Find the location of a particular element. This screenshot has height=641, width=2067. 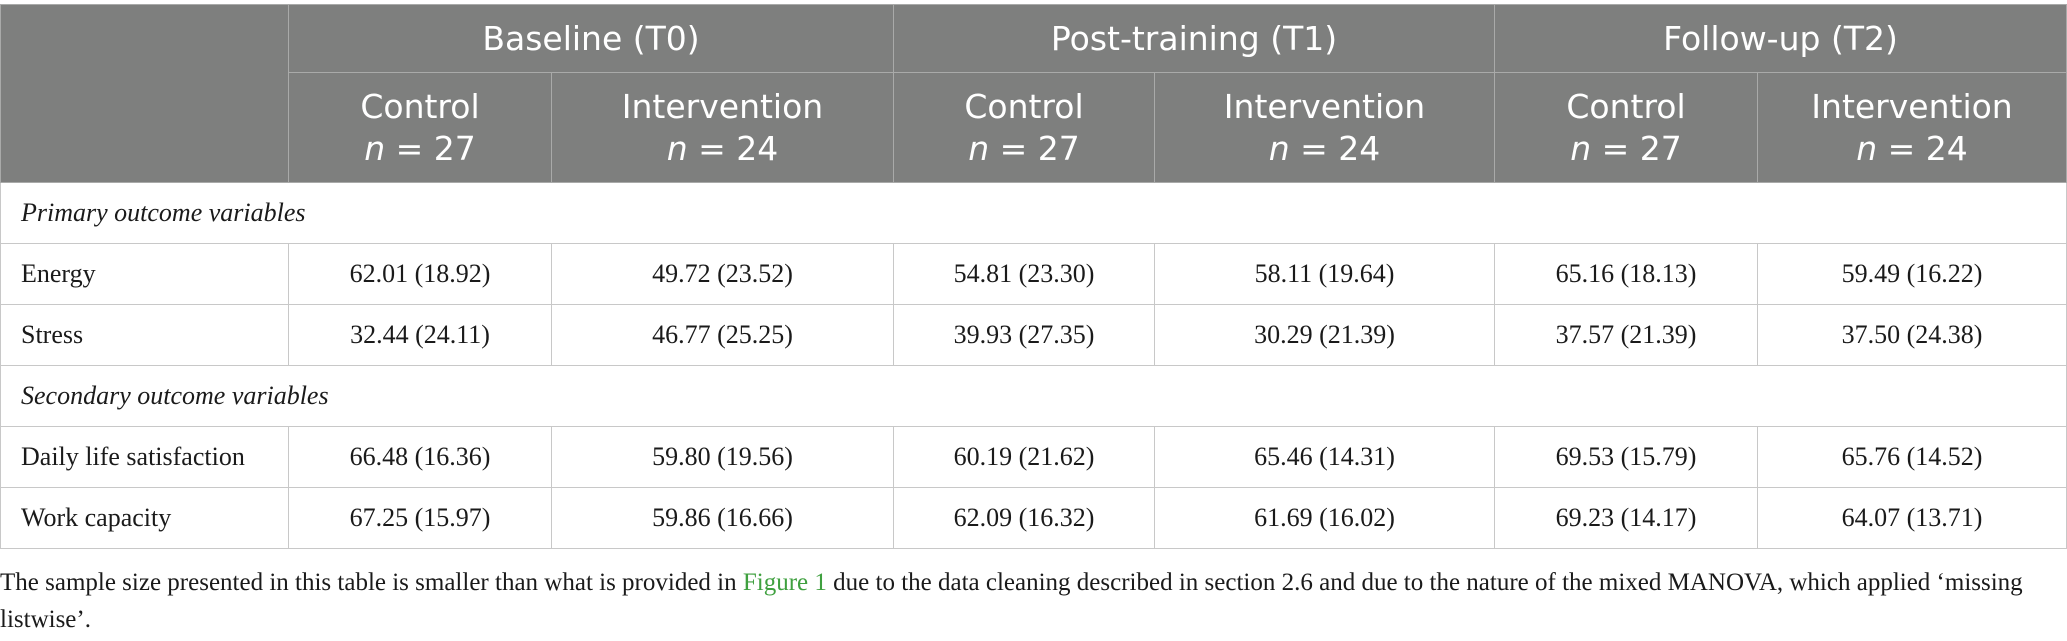

subheader-t1-intervention: Intervention n = 24 is located at coordinates (1324, 127).